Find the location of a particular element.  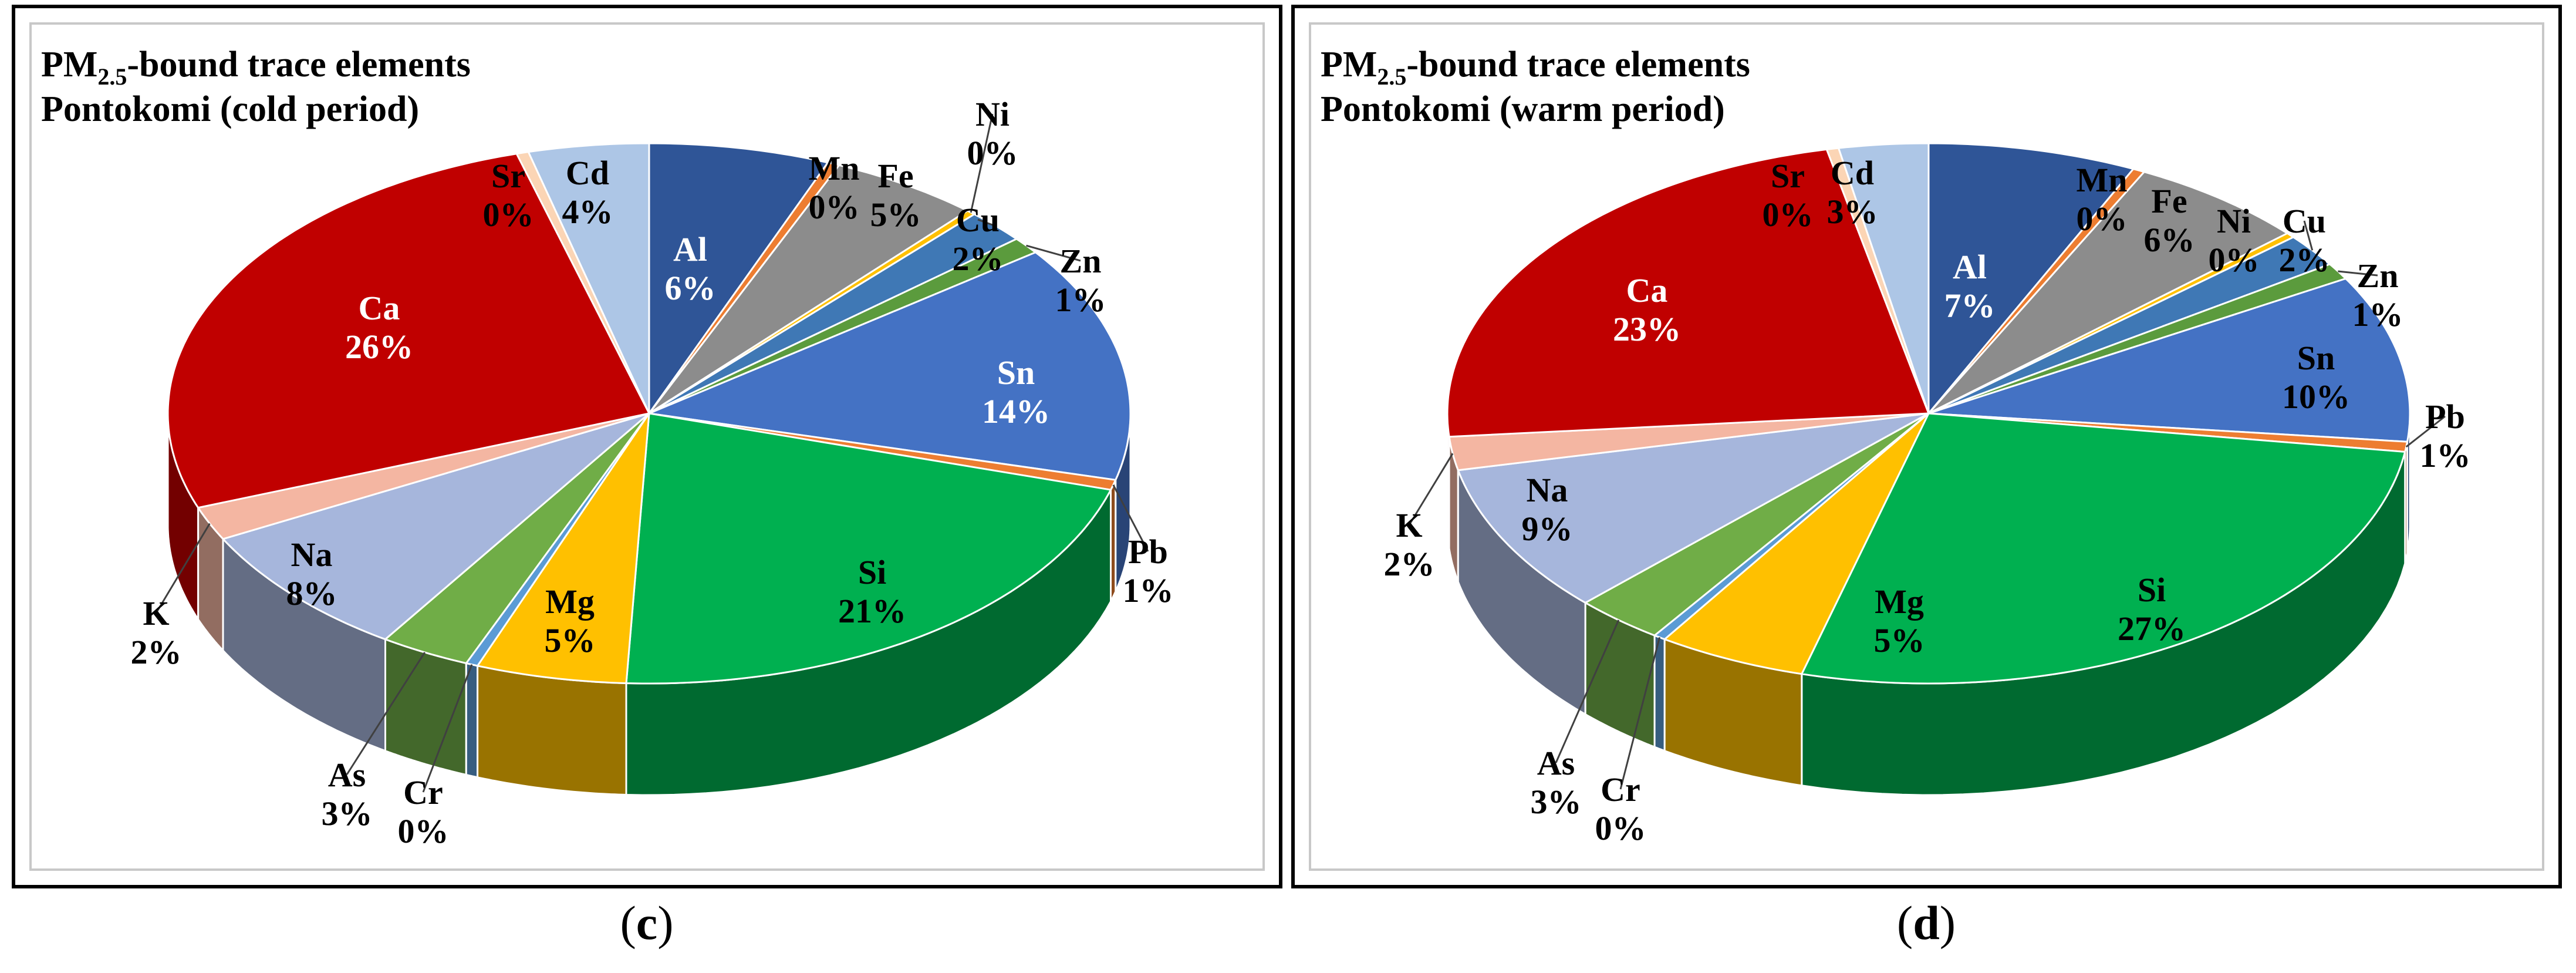

caption-letter-c: c is located at coordinates (647, 923).